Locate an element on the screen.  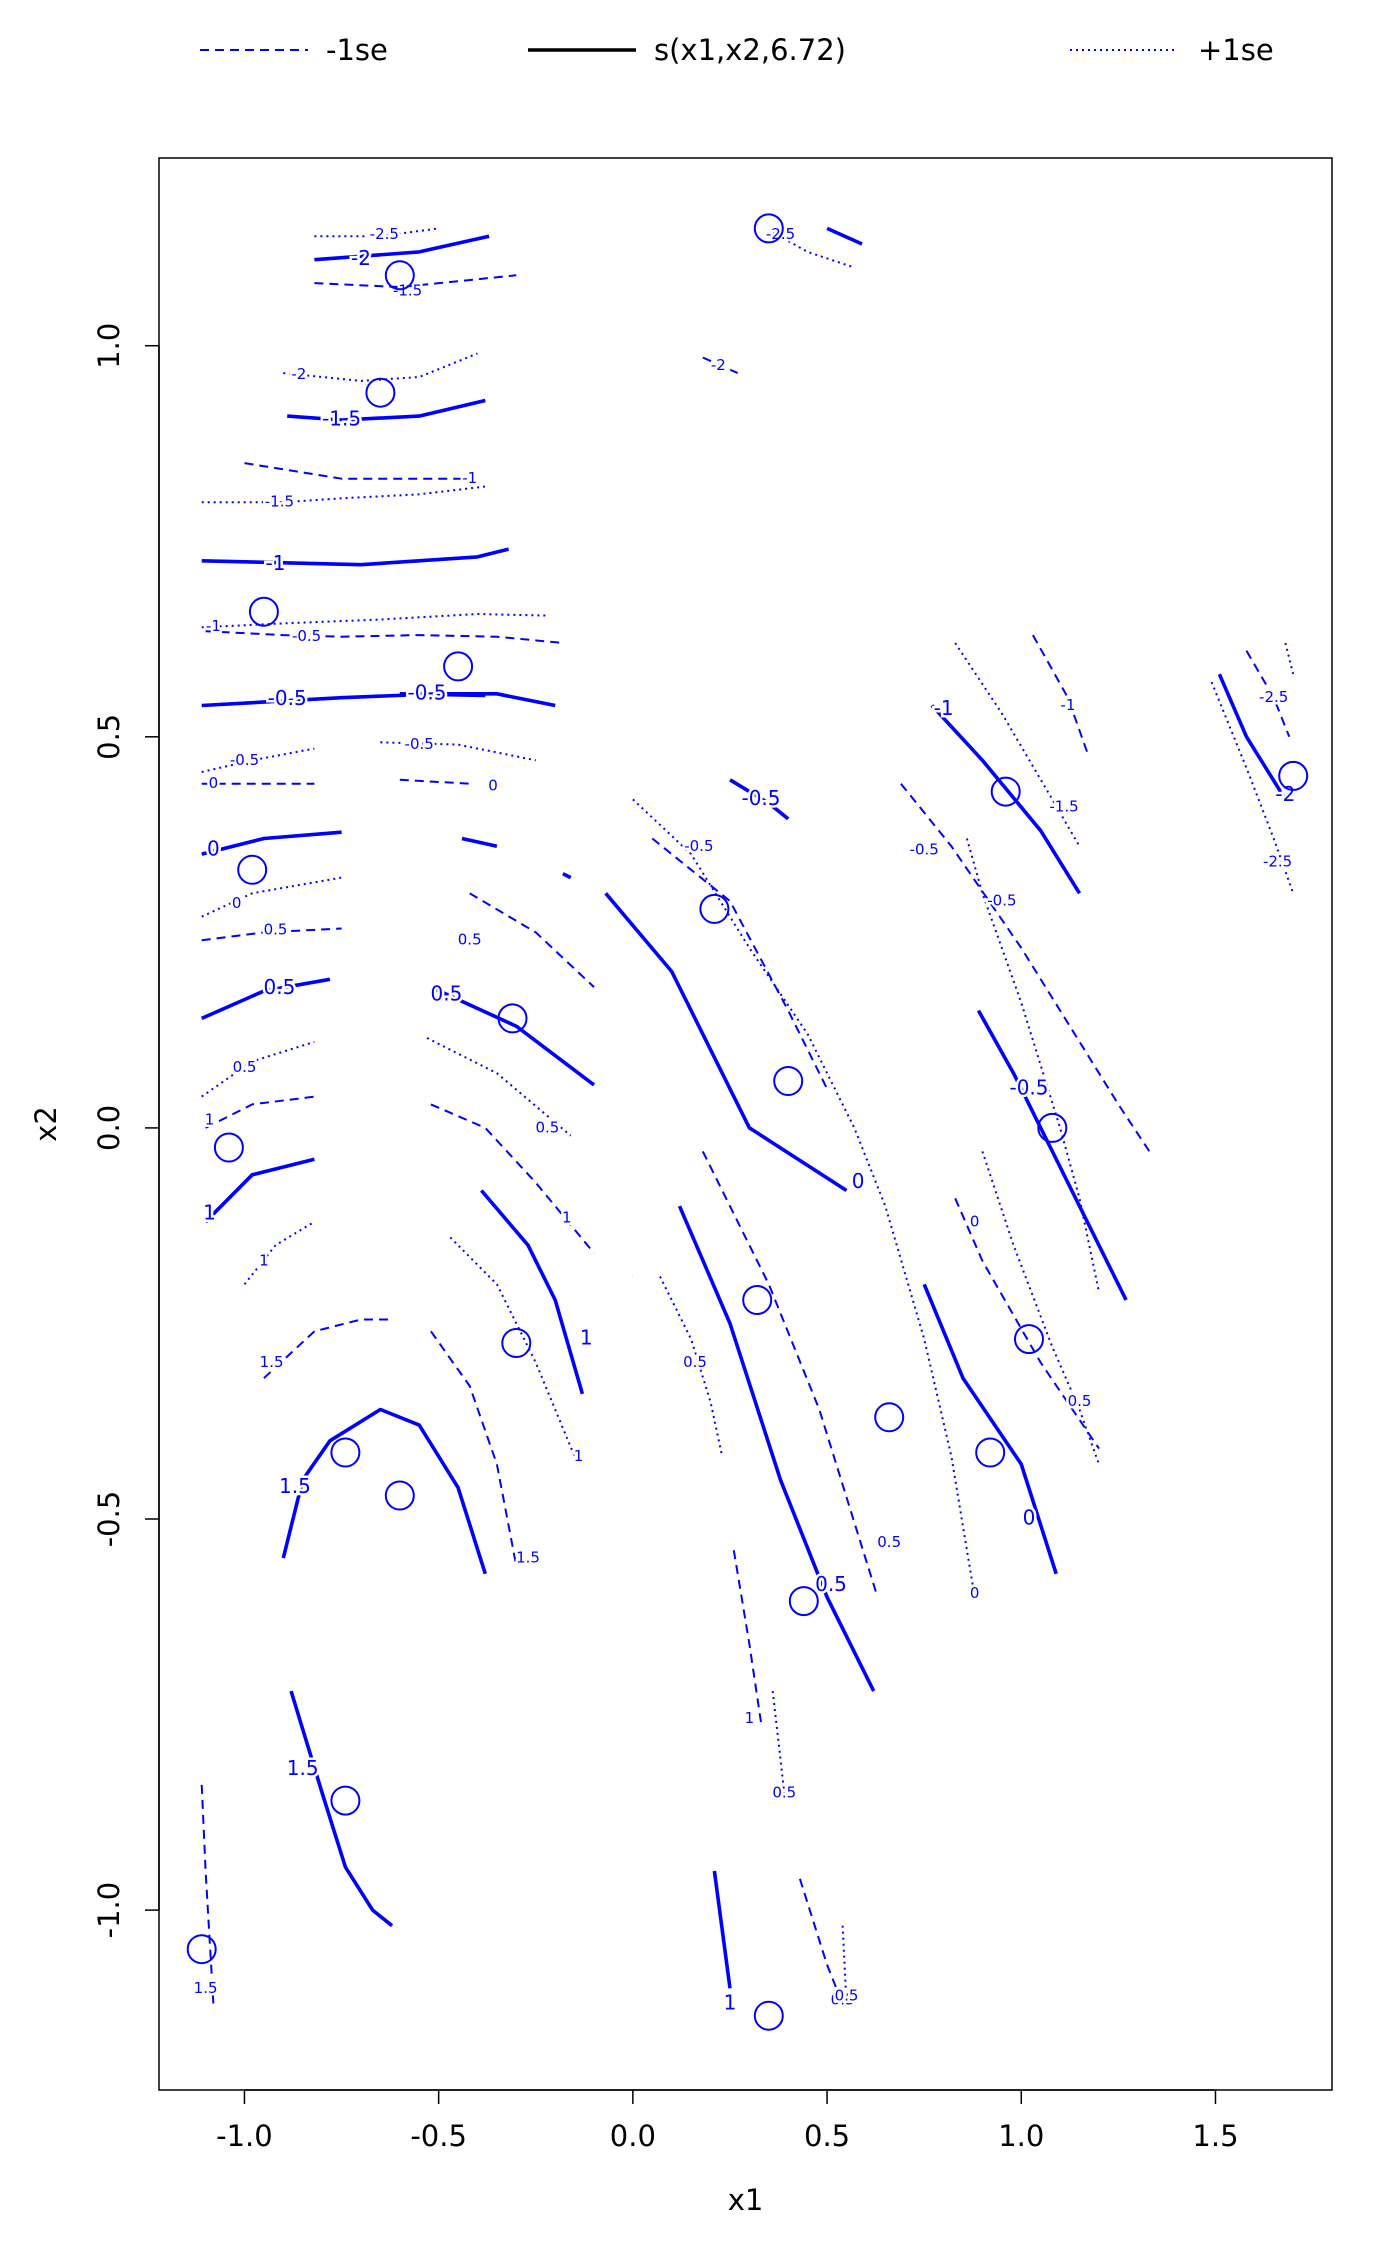
legend-label: +1se is located at coordinates (1236, 50).